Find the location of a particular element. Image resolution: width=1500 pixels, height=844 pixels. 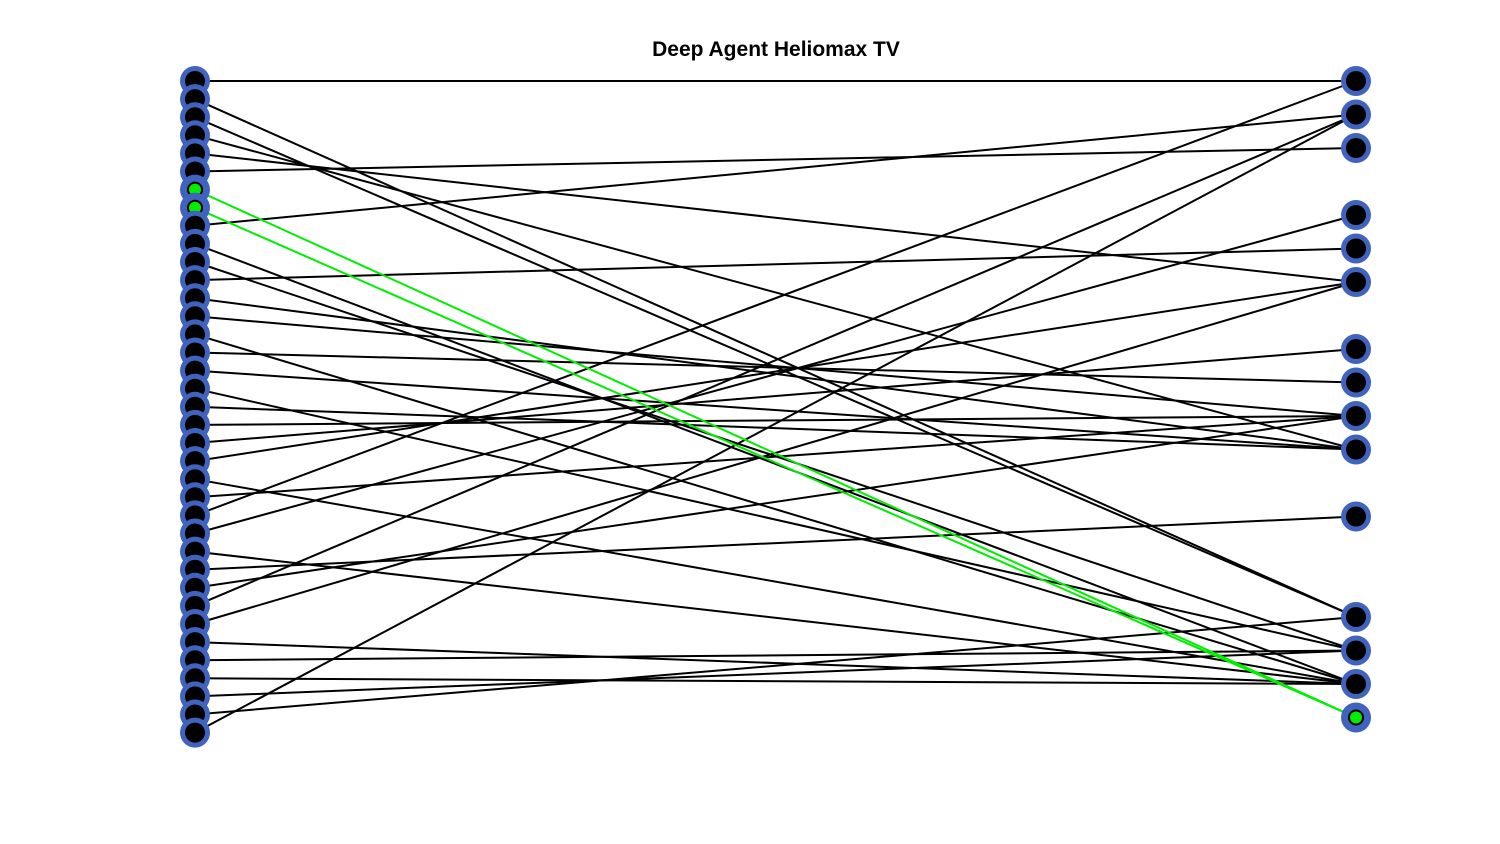

right-node-highlighted is located at coordinates (1356, 717).